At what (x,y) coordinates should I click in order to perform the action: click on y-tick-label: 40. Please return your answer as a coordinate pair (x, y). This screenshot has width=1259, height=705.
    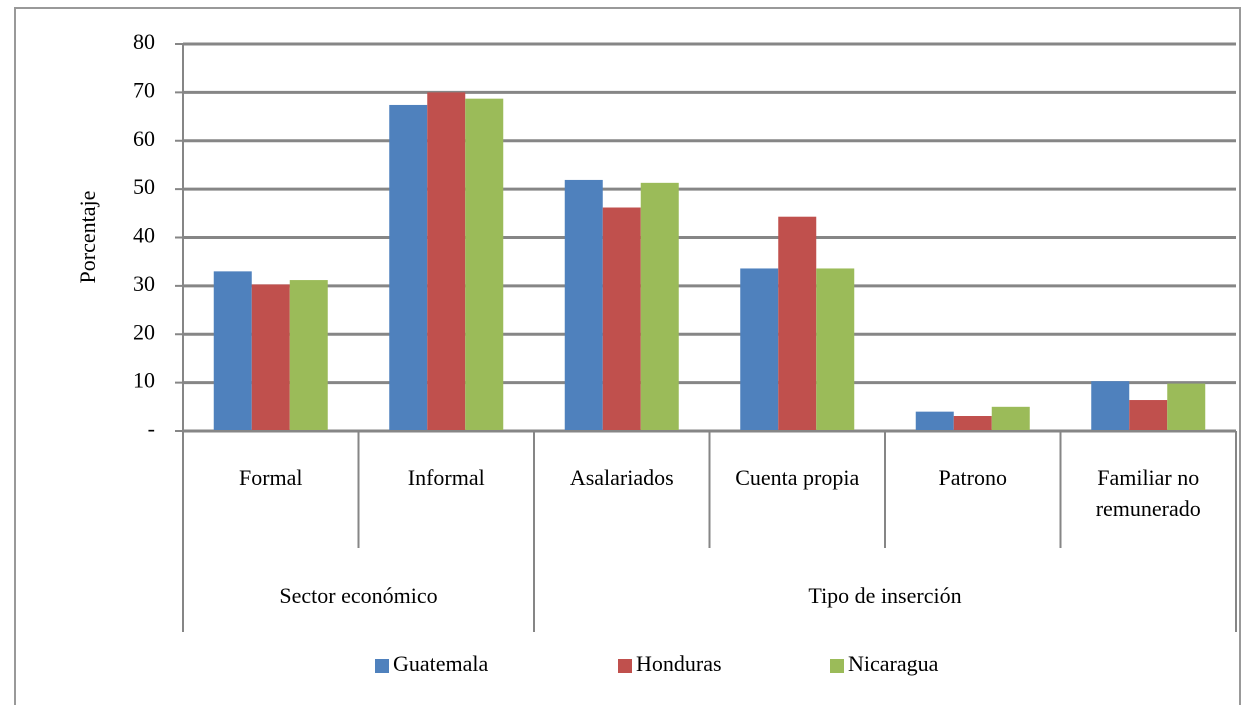
    Looking at the image, I should click on (144, 235).